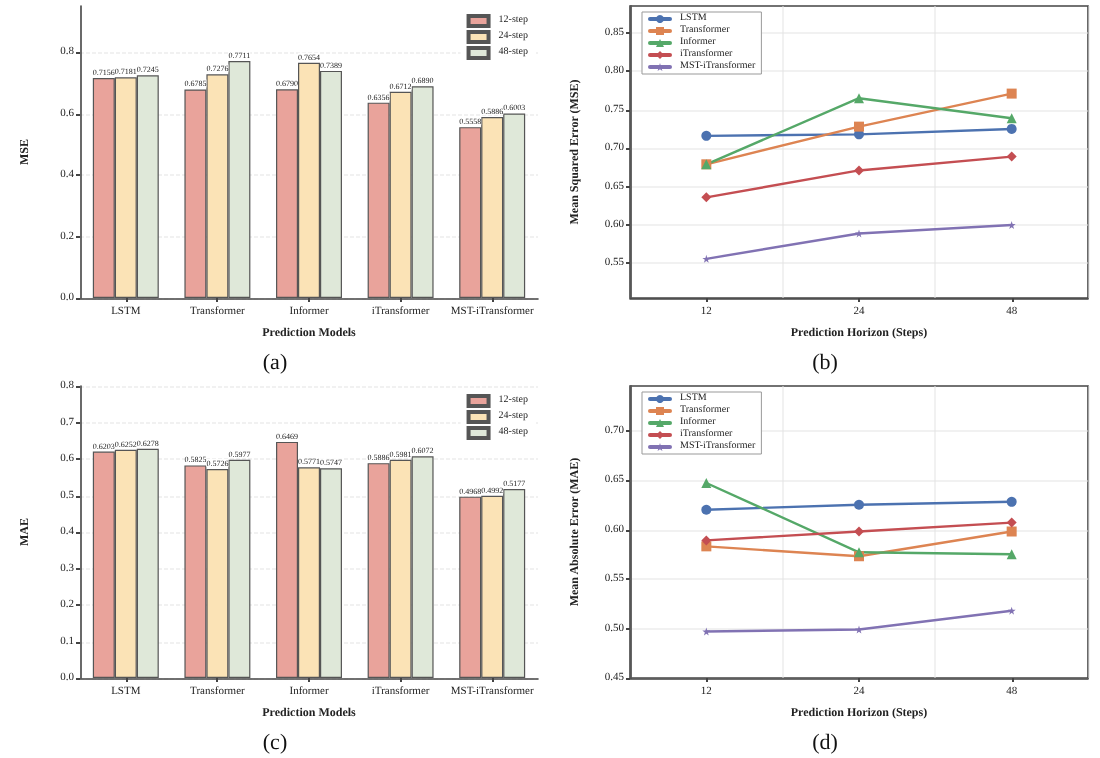 The image size is (1100, 758). I want to click on text: (c), so click(275, 743).